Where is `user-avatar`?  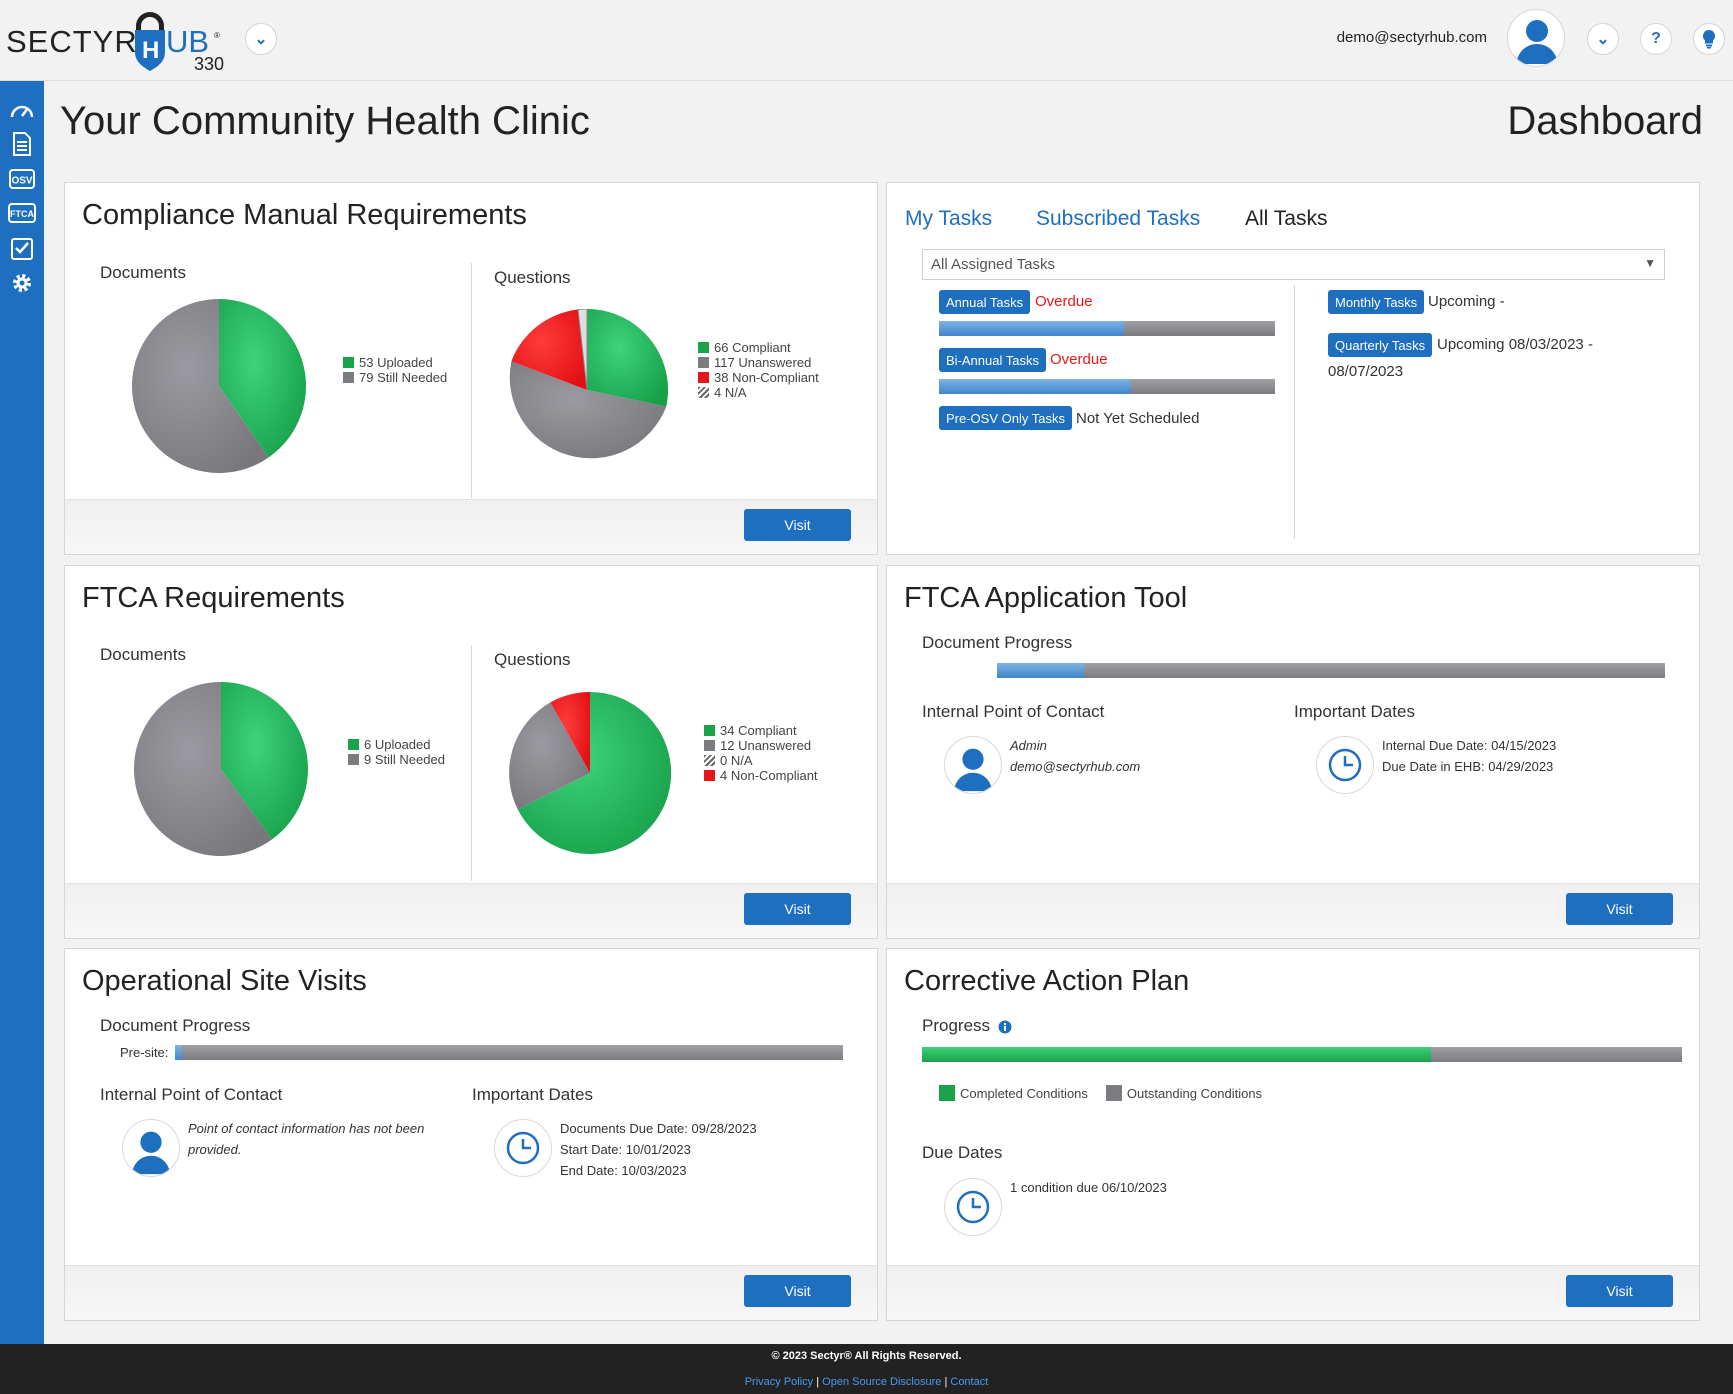 user-avatar is located at coordinates (1536, 38).